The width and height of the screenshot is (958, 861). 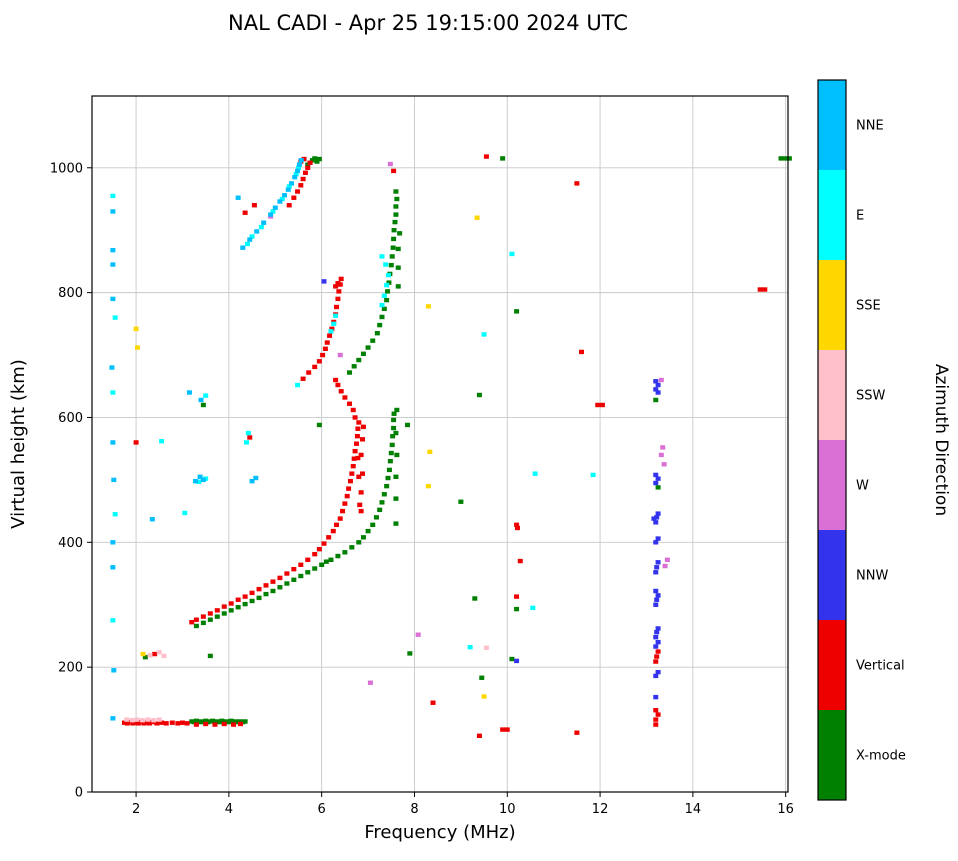 I want to click on x-tick-label: 8, so click(x=414, y=809).